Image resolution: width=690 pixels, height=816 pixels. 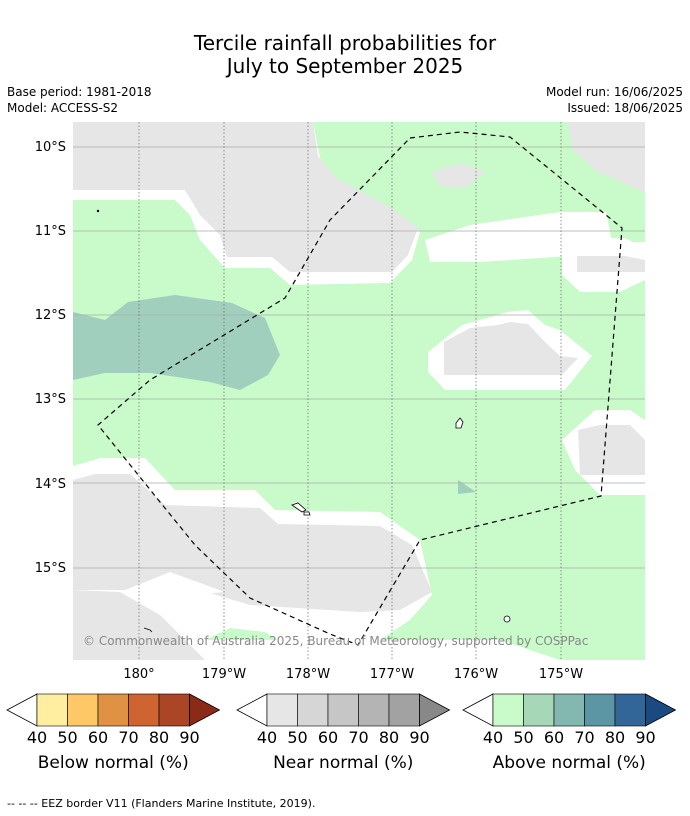 What do you see at coordinates (63, 108) in the screenshot?
I see `model-name: Model: ACCESS-S2` at bounding box center [63, 108].